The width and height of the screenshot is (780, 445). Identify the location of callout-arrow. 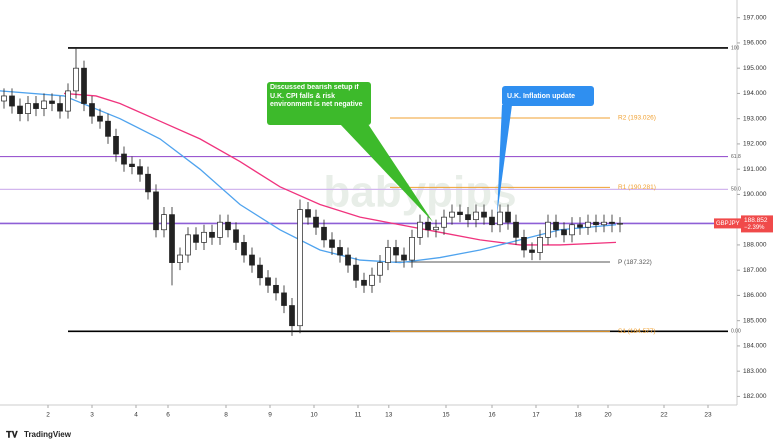
(386, 173).